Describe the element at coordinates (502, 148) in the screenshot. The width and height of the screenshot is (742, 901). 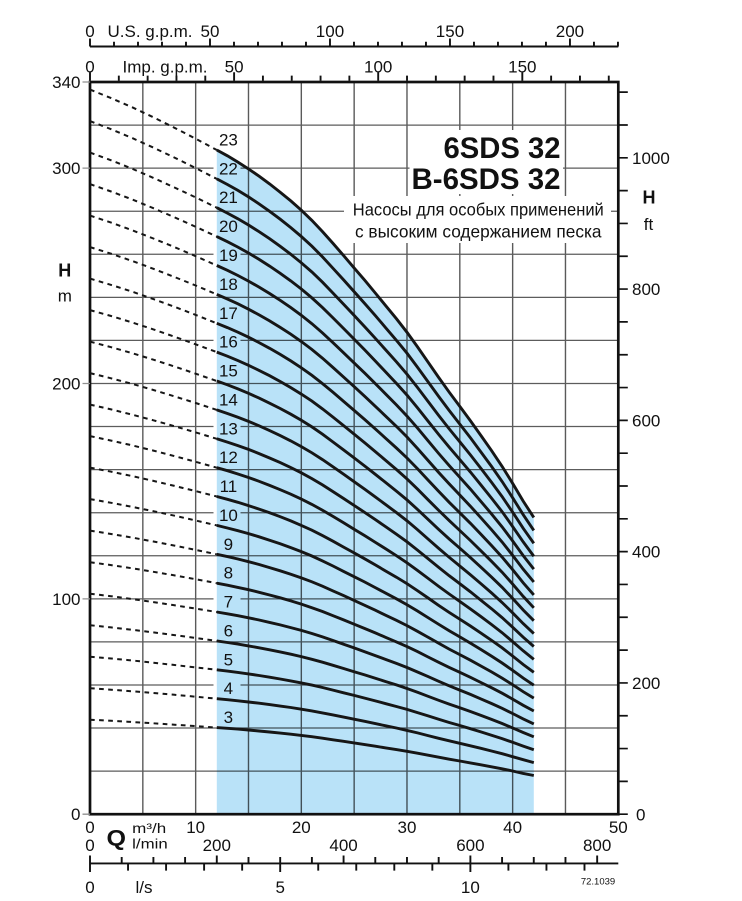
I see `svg-text: 6SDS 32` at that location.